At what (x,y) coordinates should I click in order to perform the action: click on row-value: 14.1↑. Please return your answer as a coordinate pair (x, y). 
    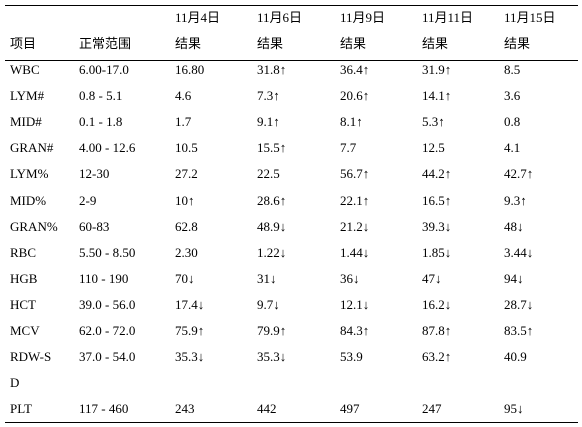
    Looking at the image, I should click on (437, 95).